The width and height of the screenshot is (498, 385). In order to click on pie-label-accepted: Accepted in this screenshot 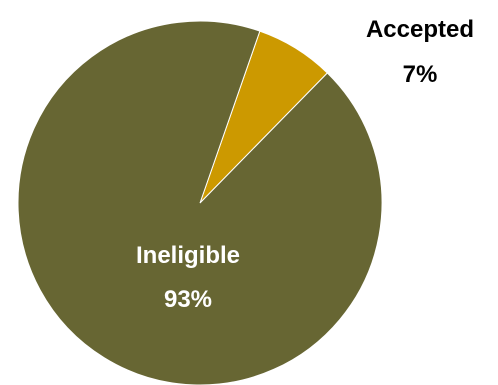, I will do `click(420, 29)`.